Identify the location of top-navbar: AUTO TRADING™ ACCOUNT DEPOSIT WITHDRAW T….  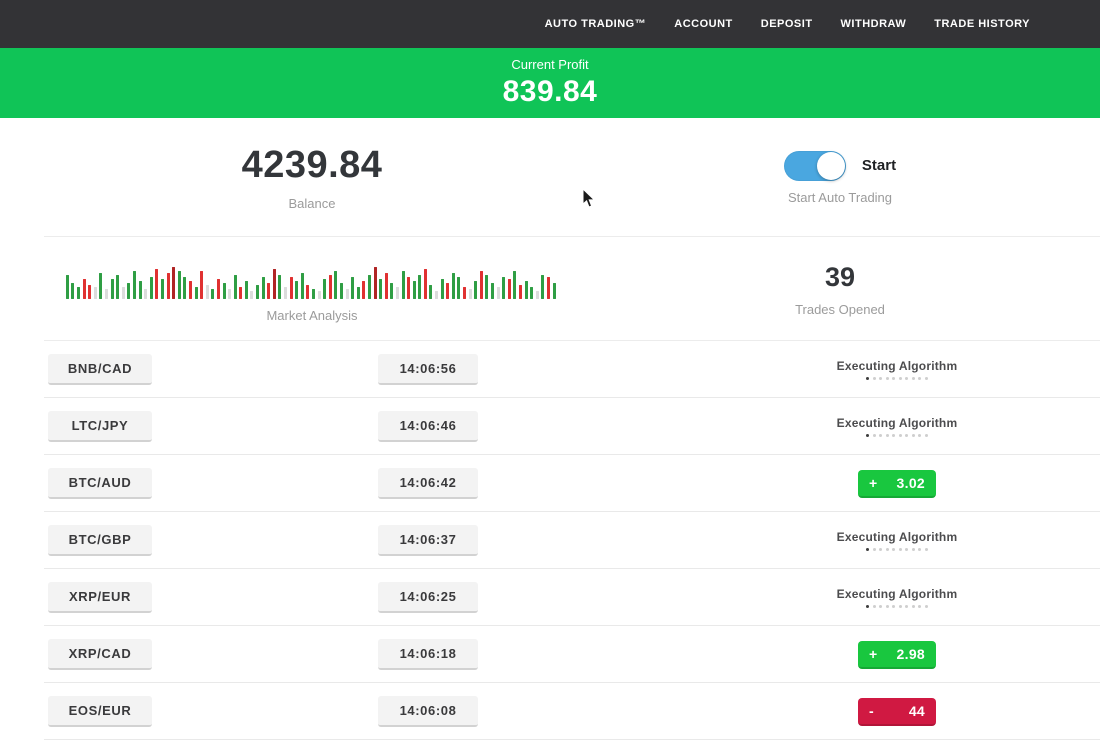
(550, 24).